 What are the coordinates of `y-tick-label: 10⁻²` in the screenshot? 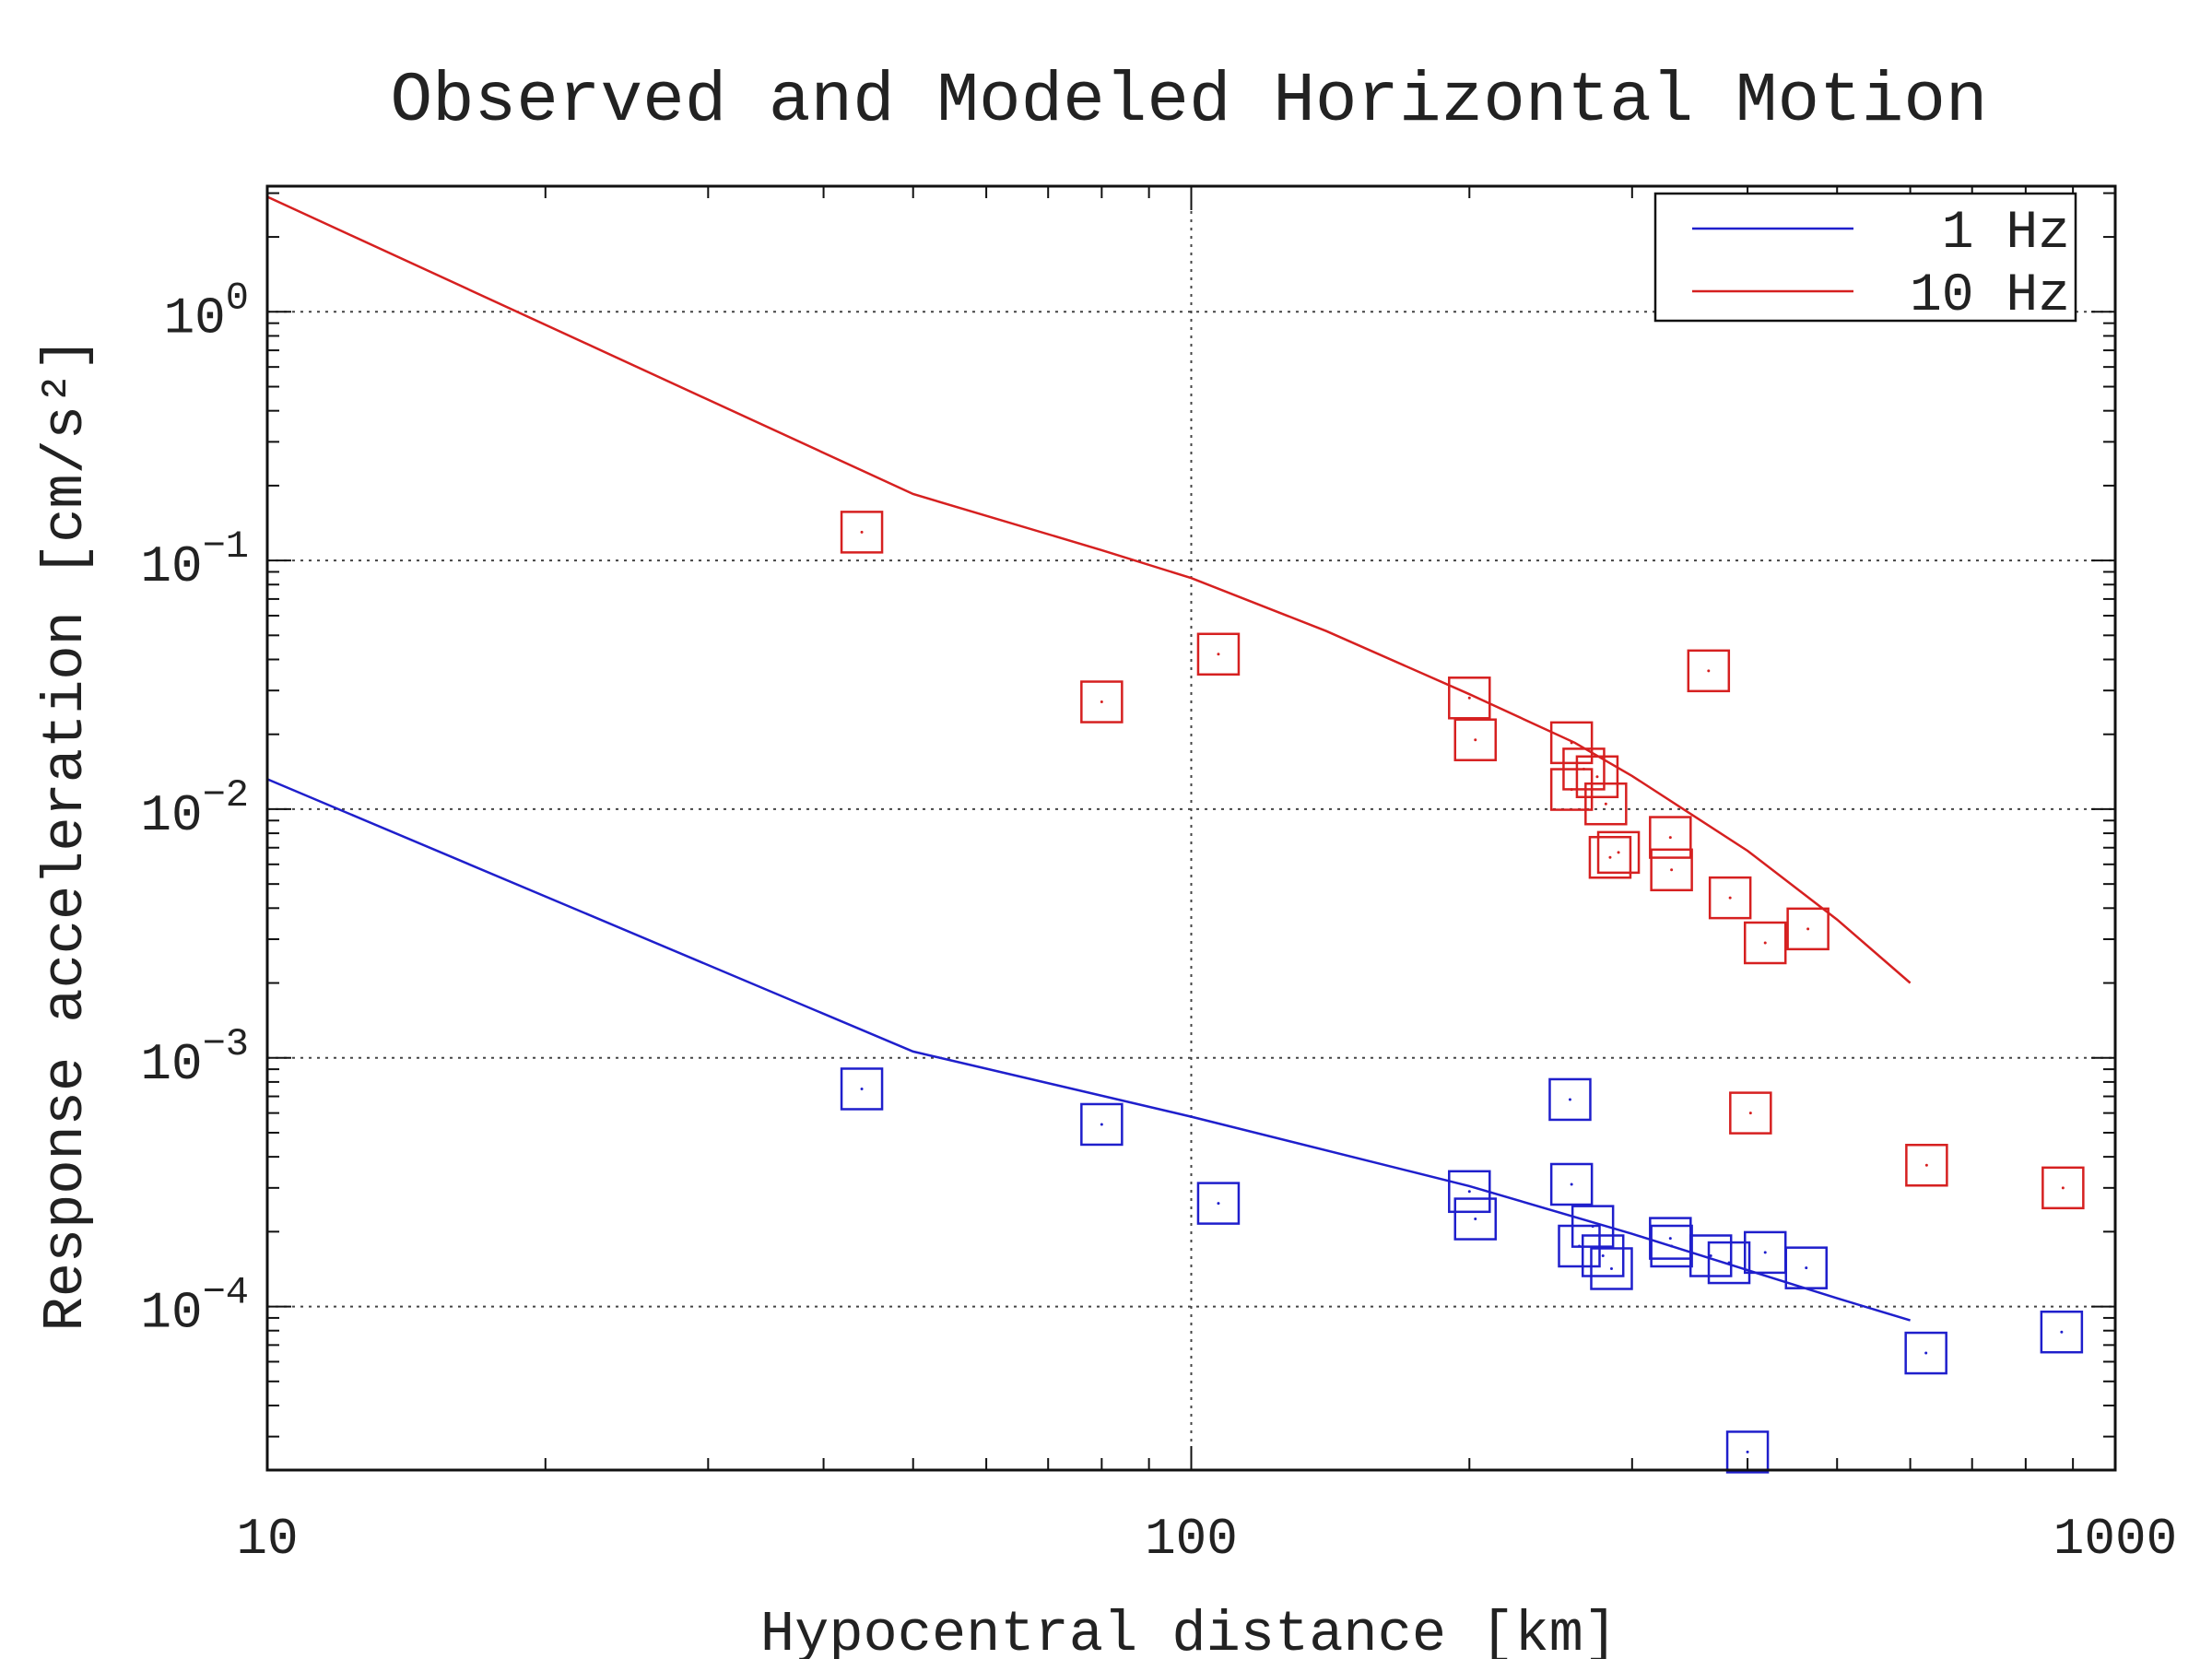 It's located at (194, 809).